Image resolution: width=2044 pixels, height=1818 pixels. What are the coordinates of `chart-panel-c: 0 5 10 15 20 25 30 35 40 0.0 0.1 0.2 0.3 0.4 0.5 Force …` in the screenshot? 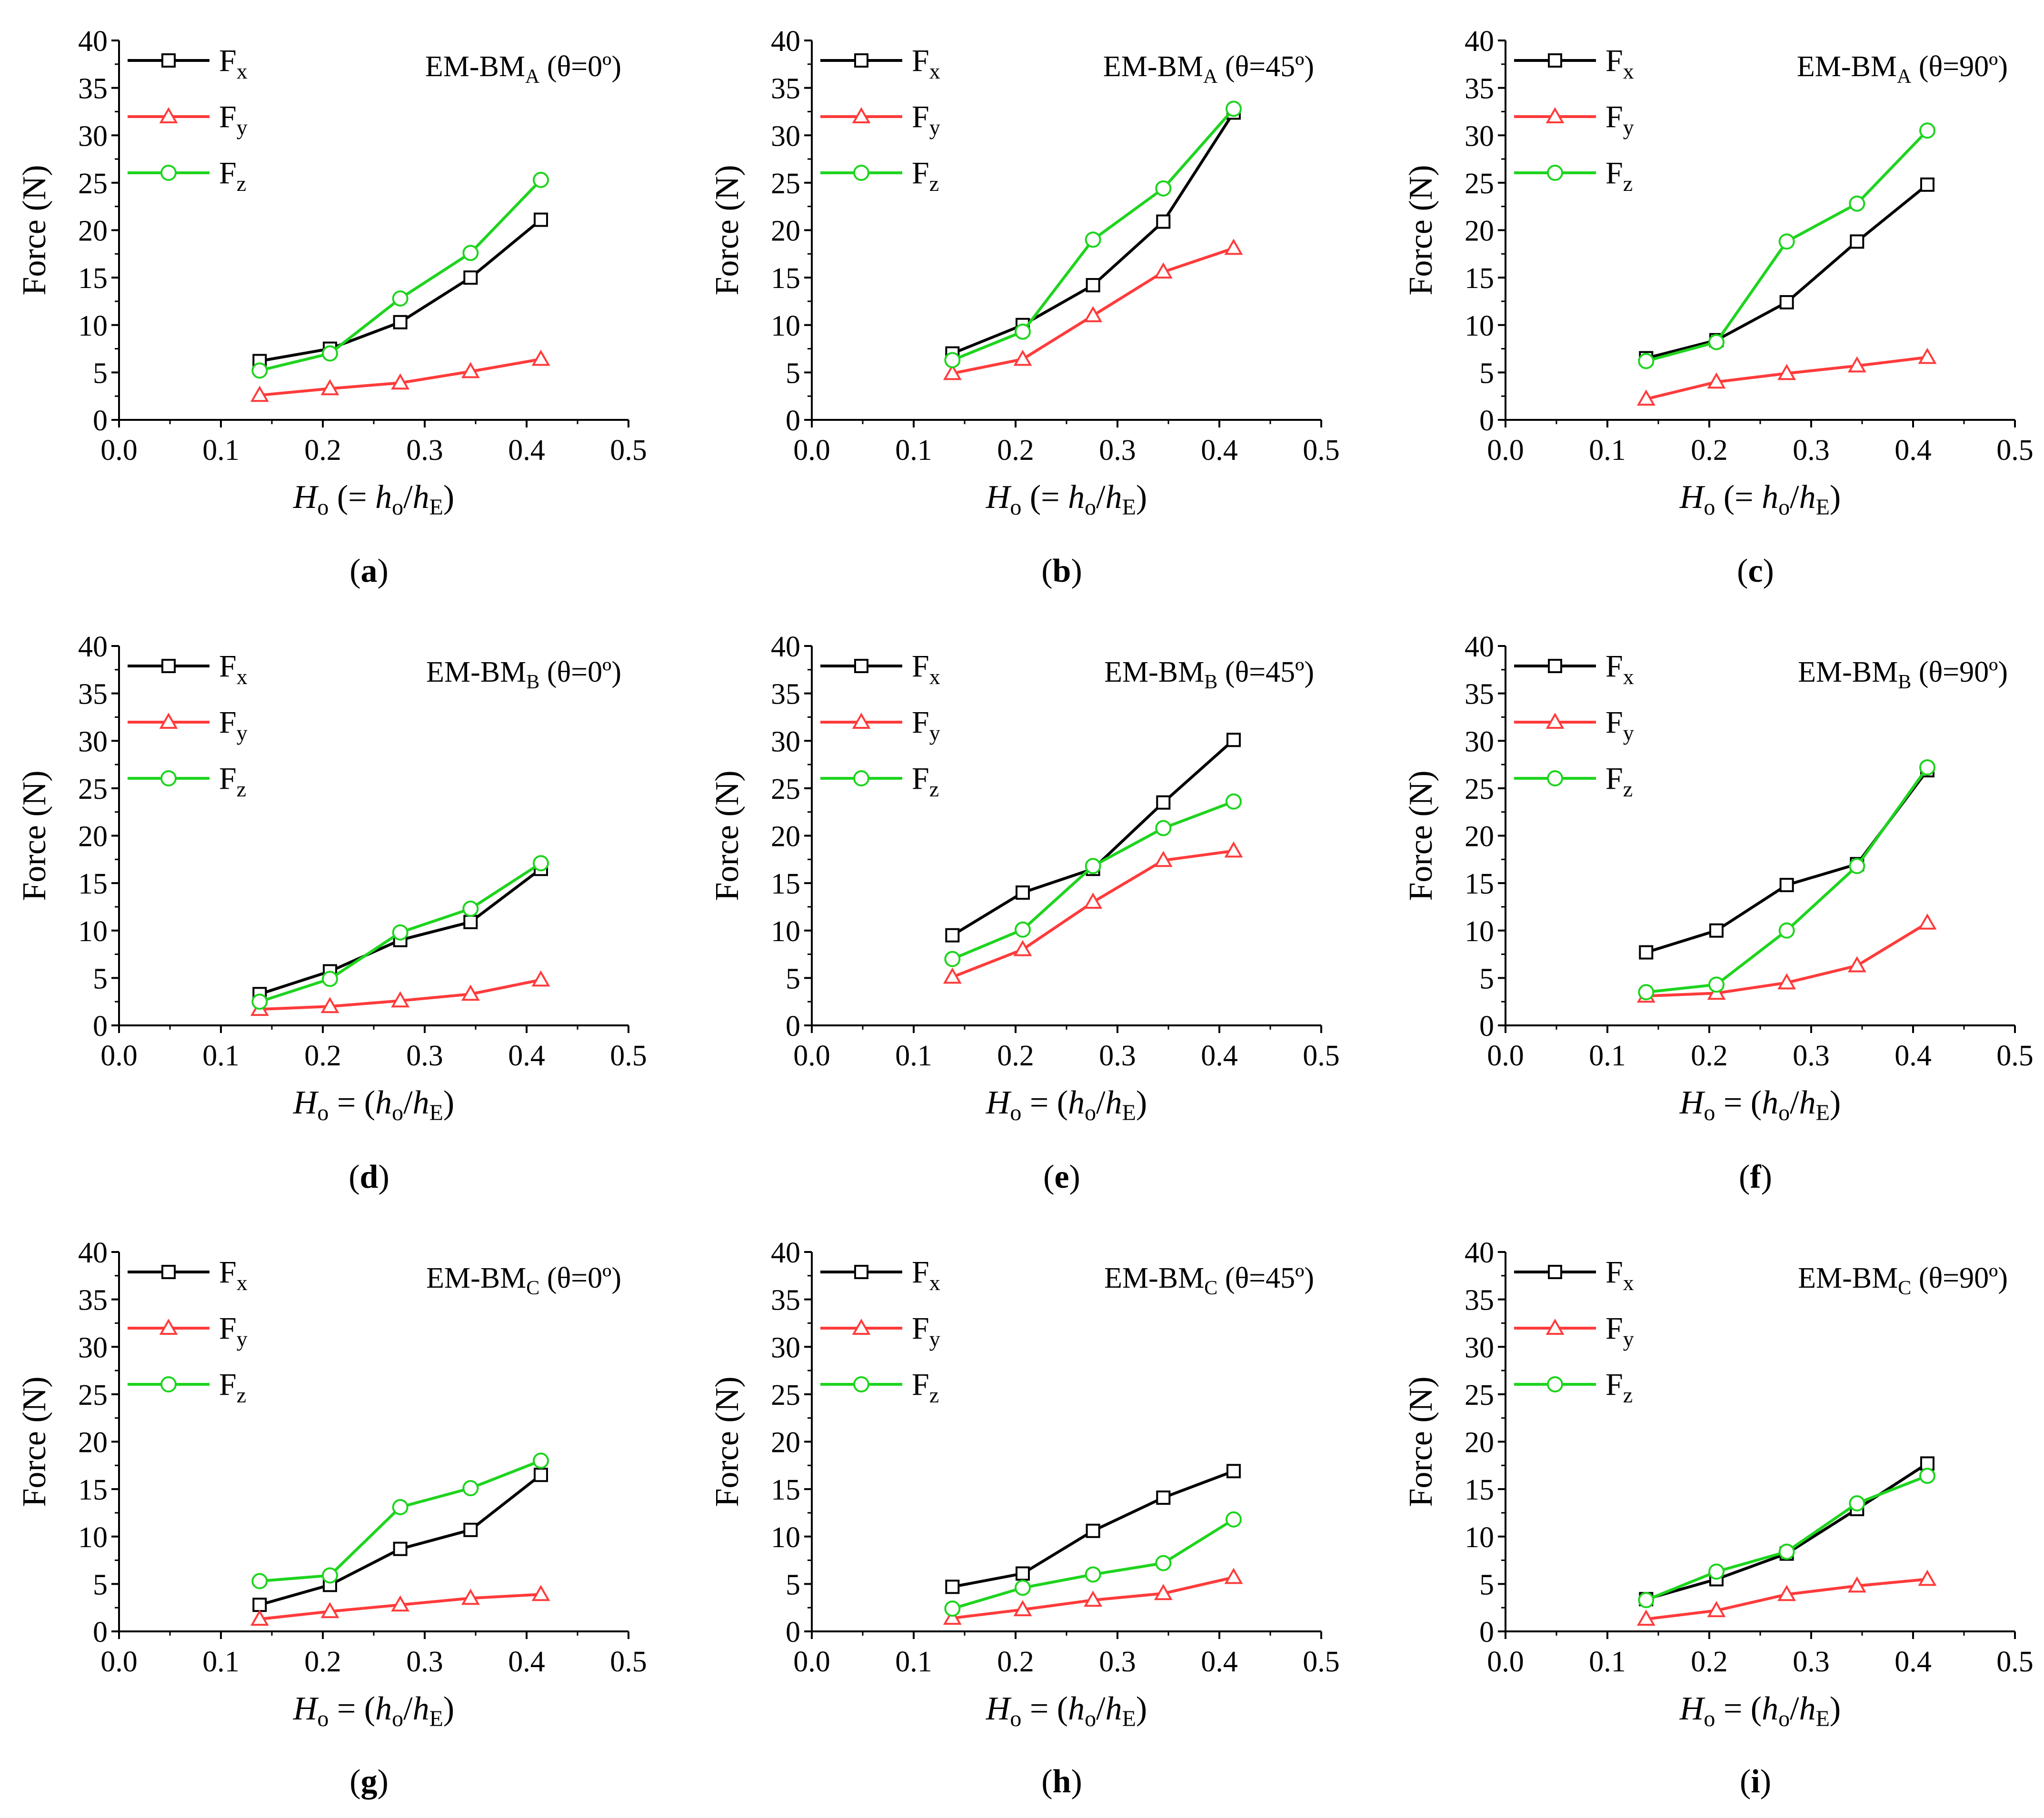 It's located at (1718, 307).